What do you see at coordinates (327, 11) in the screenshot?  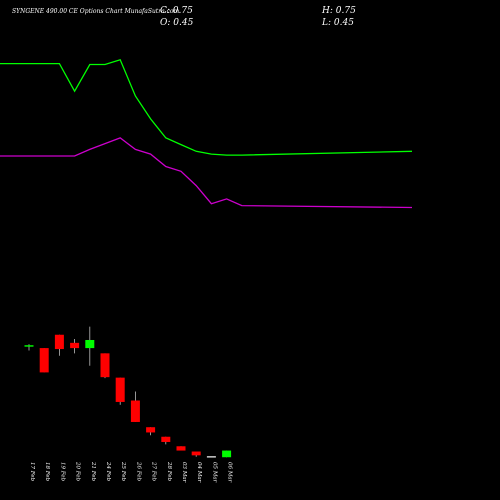 I see `high-label: H:` at bounding box center [327, 11].